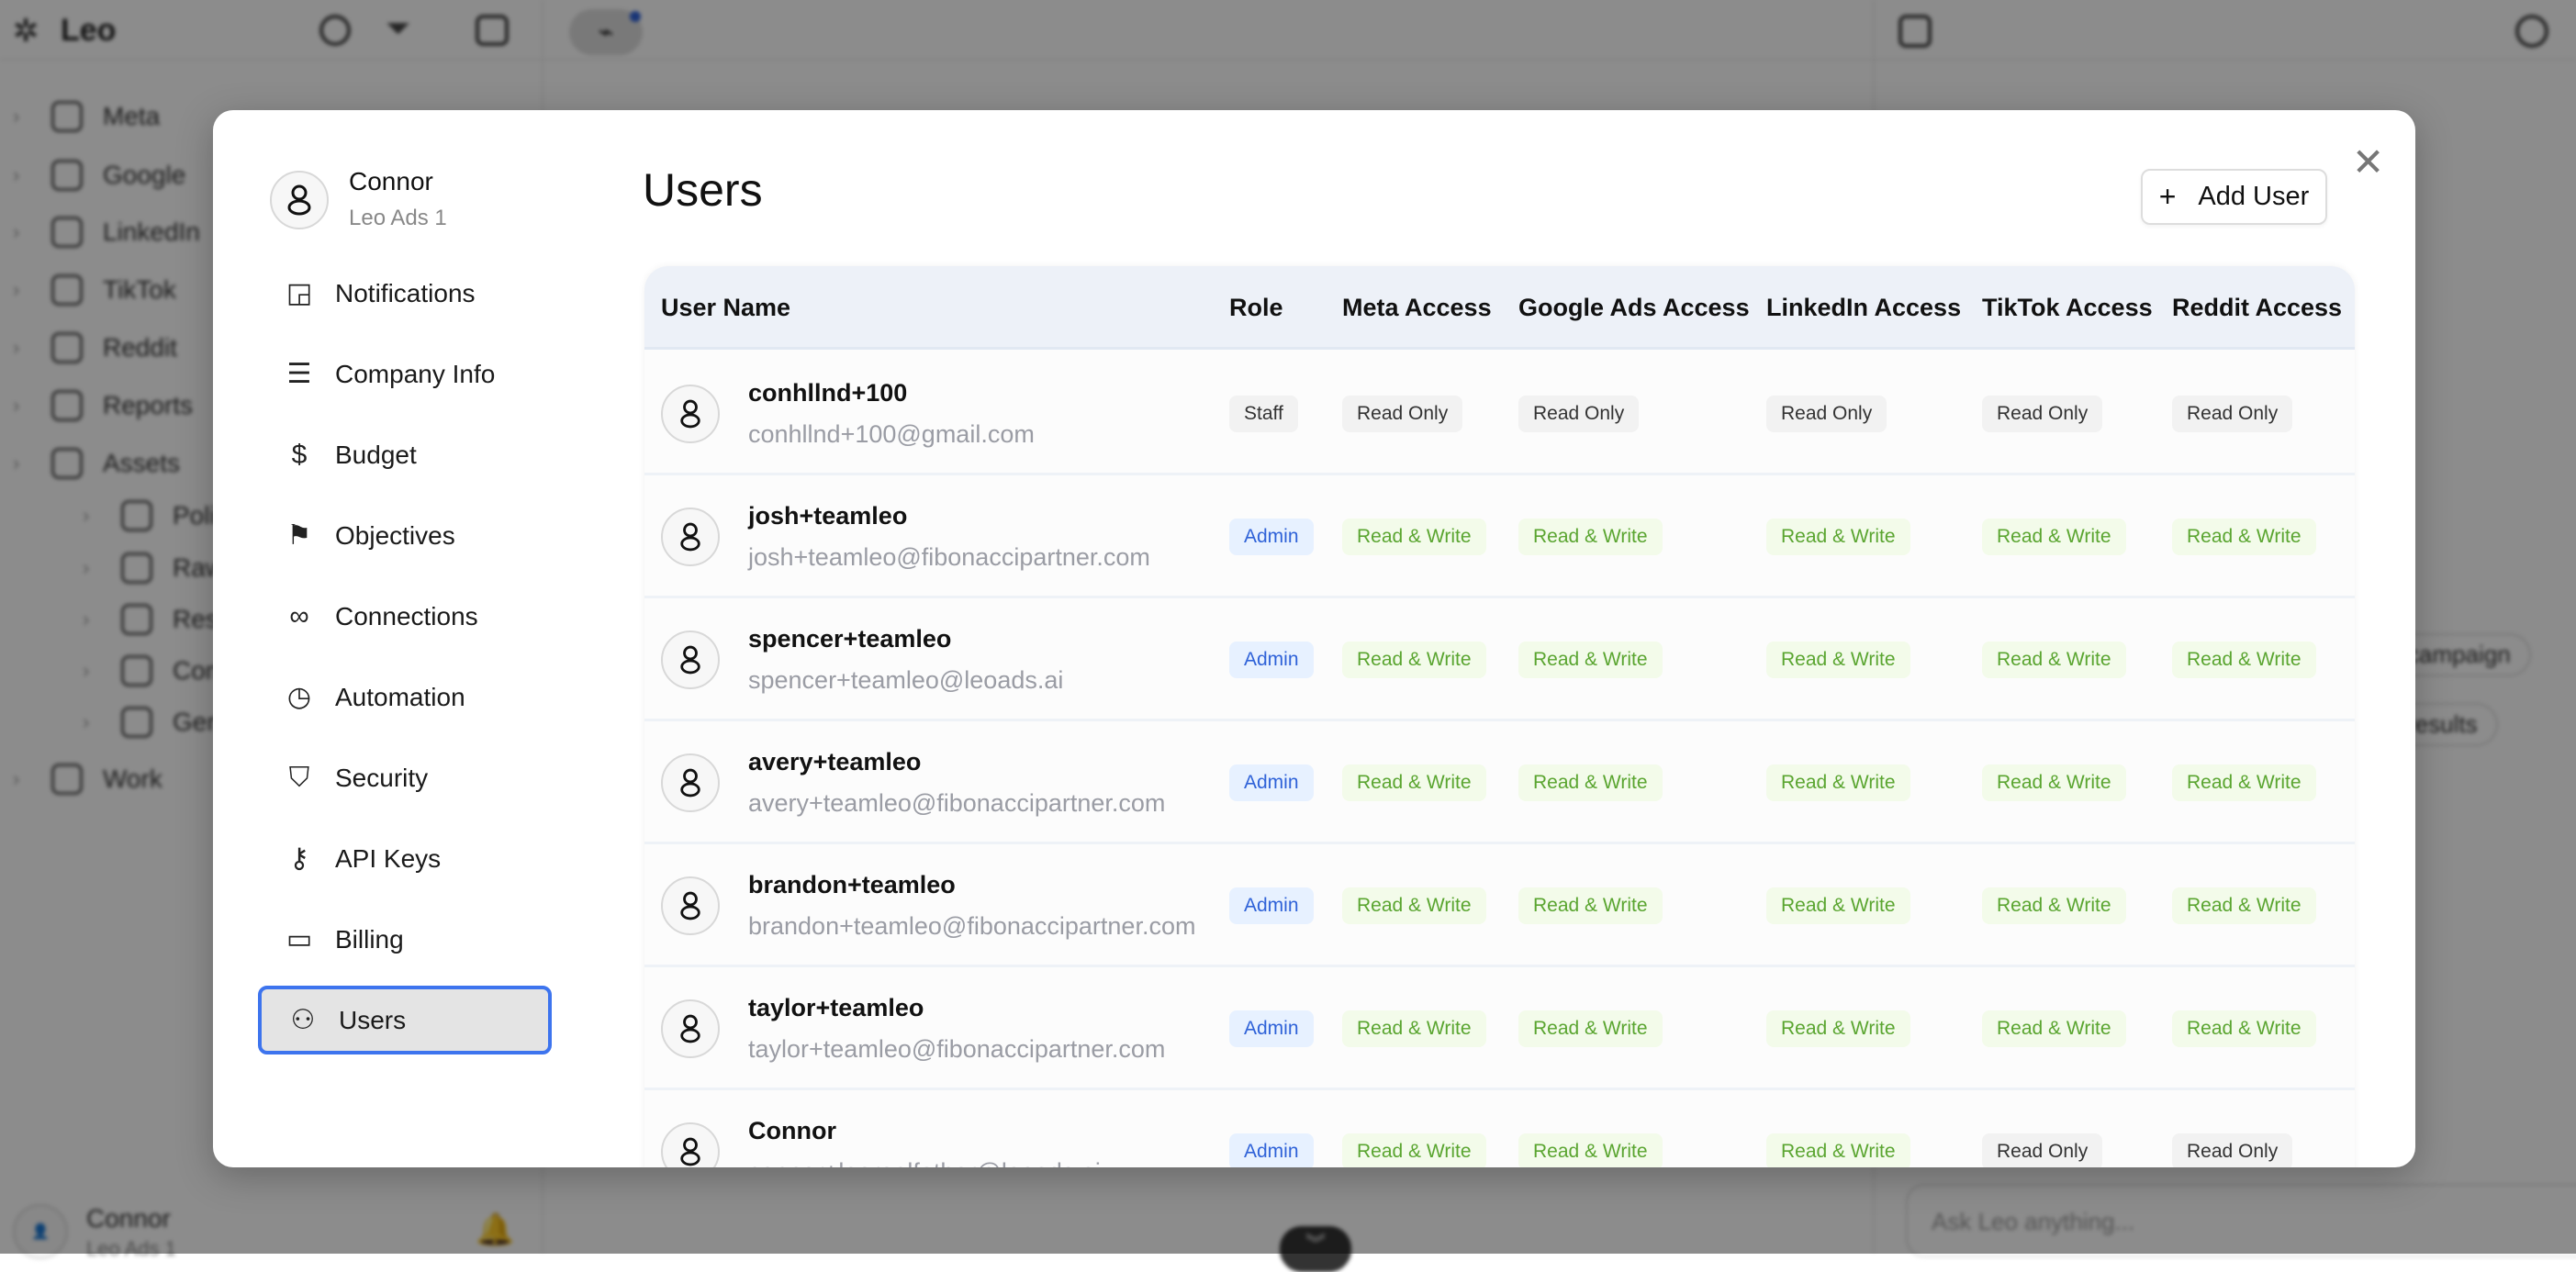 This screenshot has width=2576, height=1272. I want to click on sidebar-item: › Assets, so click(96, 463).